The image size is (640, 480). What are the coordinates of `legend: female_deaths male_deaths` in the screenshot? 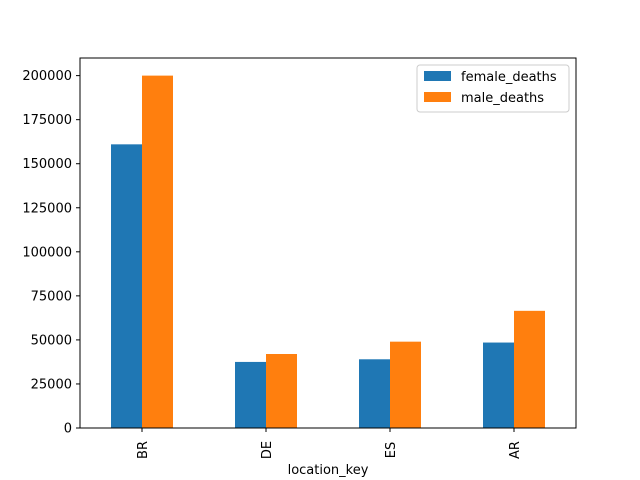 It's located at (493, 88).